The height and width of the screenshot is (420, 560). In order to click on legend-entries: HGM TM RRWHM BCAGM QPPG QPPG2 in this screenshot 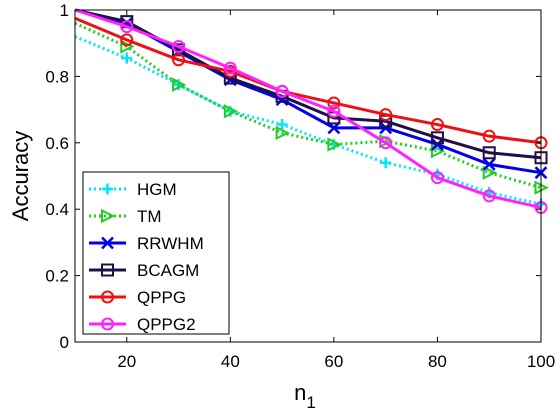, I will do `click(146, 257)`.